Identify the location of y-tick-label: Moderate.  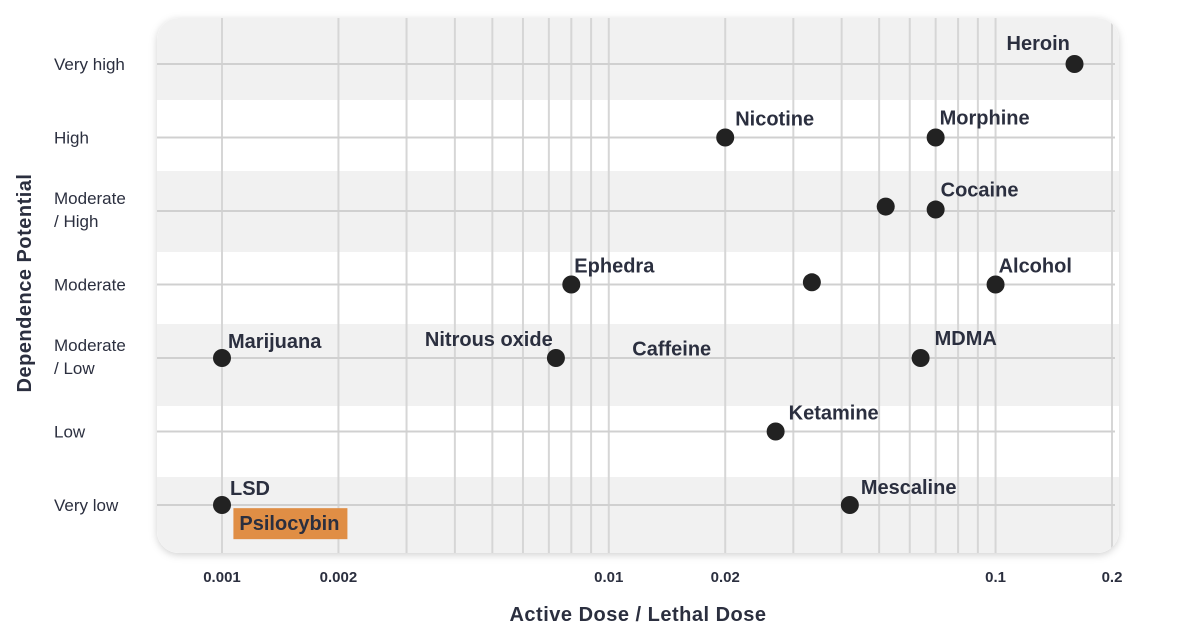
(90, 285).